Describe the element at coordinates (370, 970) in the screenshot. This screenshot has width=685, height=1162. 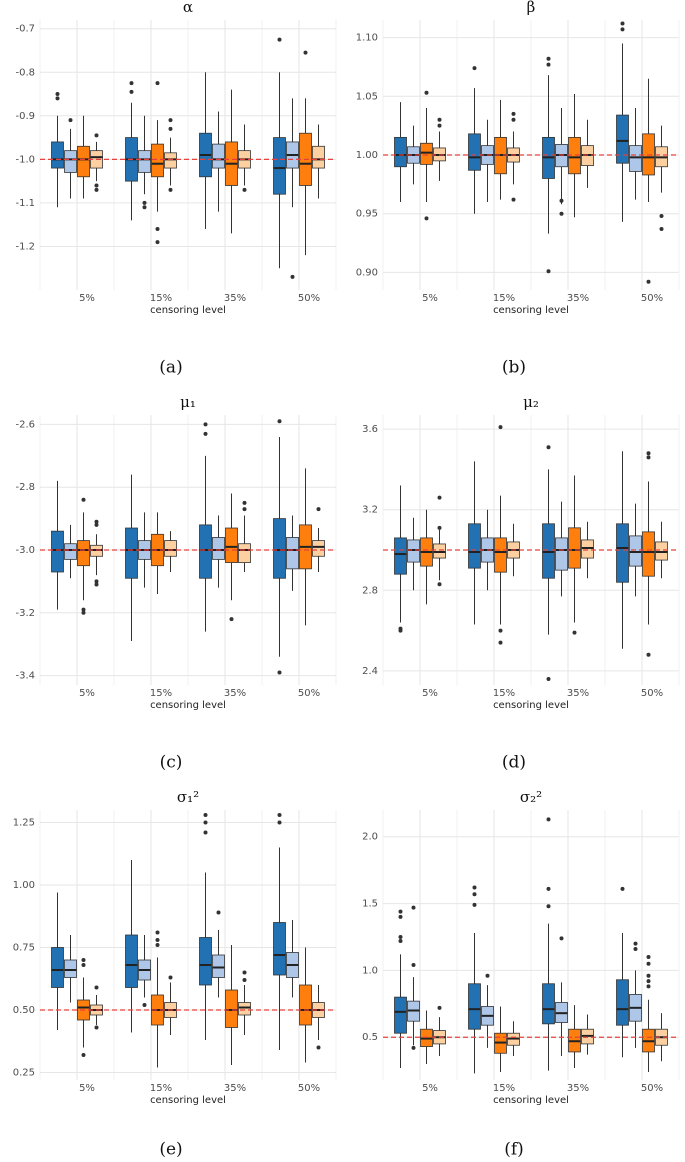
I see `y-tick-label: 1.0` at that location.